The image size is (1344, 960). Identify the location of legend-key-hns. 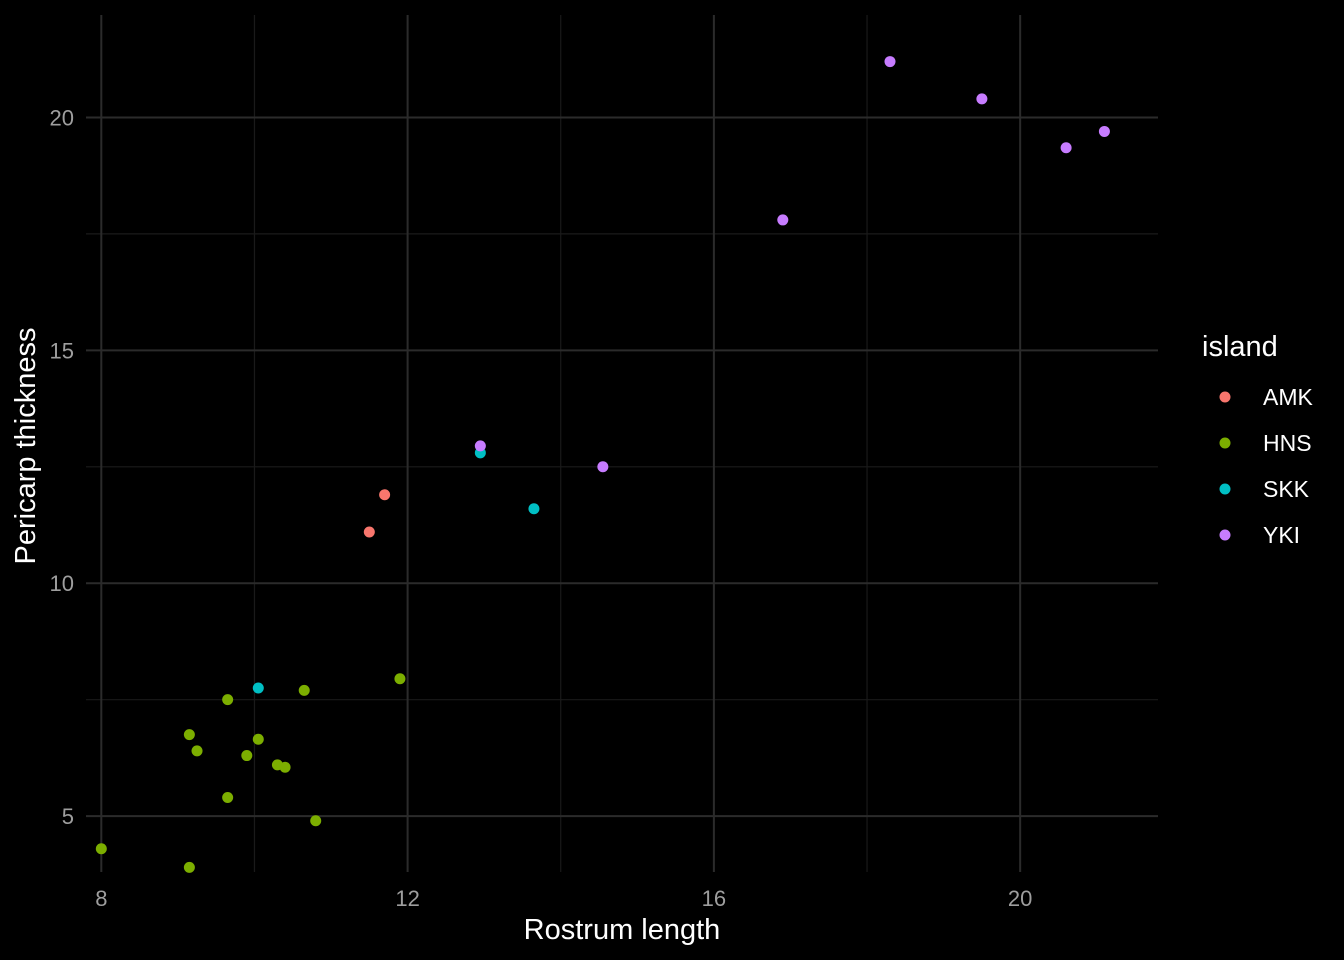
(1225, 443).